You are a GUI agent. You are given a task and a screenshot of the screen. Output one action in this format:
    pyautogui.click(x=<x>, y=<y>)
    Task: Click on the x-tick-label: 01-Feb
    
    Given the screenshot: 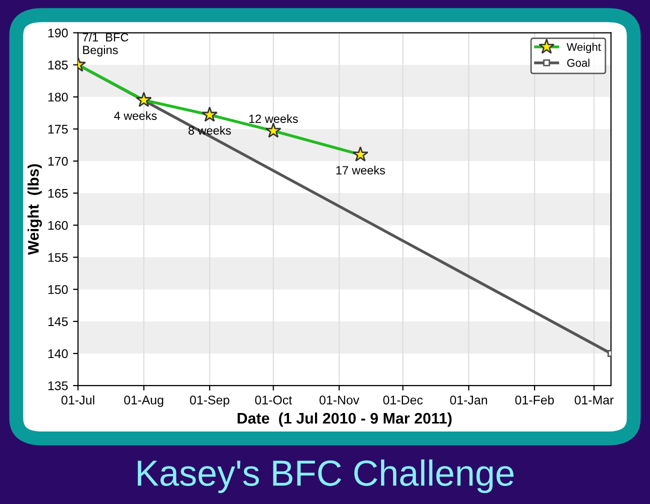 What is the action you would take?
    pyautogui.click(x=534, y=399)
    